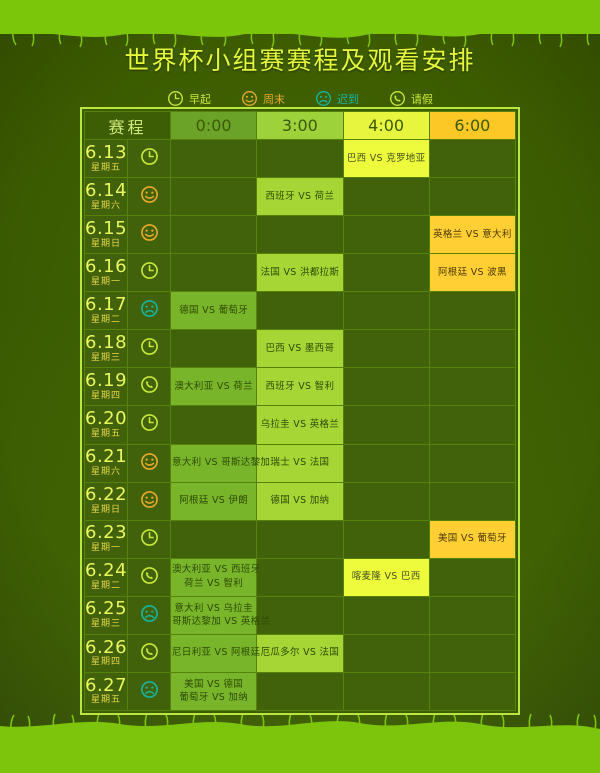 This screenshot has height=773, width=600. I want to click on table-row: 6.23 星期一 美国 VS 葡萄牙, so click(300, 539).